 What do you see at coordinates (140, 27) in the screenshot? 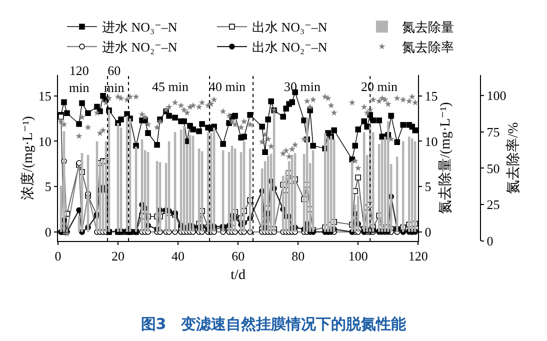
I see `legend-label: 进水 NO₃⁻–N` at bounding box center [140, 27].